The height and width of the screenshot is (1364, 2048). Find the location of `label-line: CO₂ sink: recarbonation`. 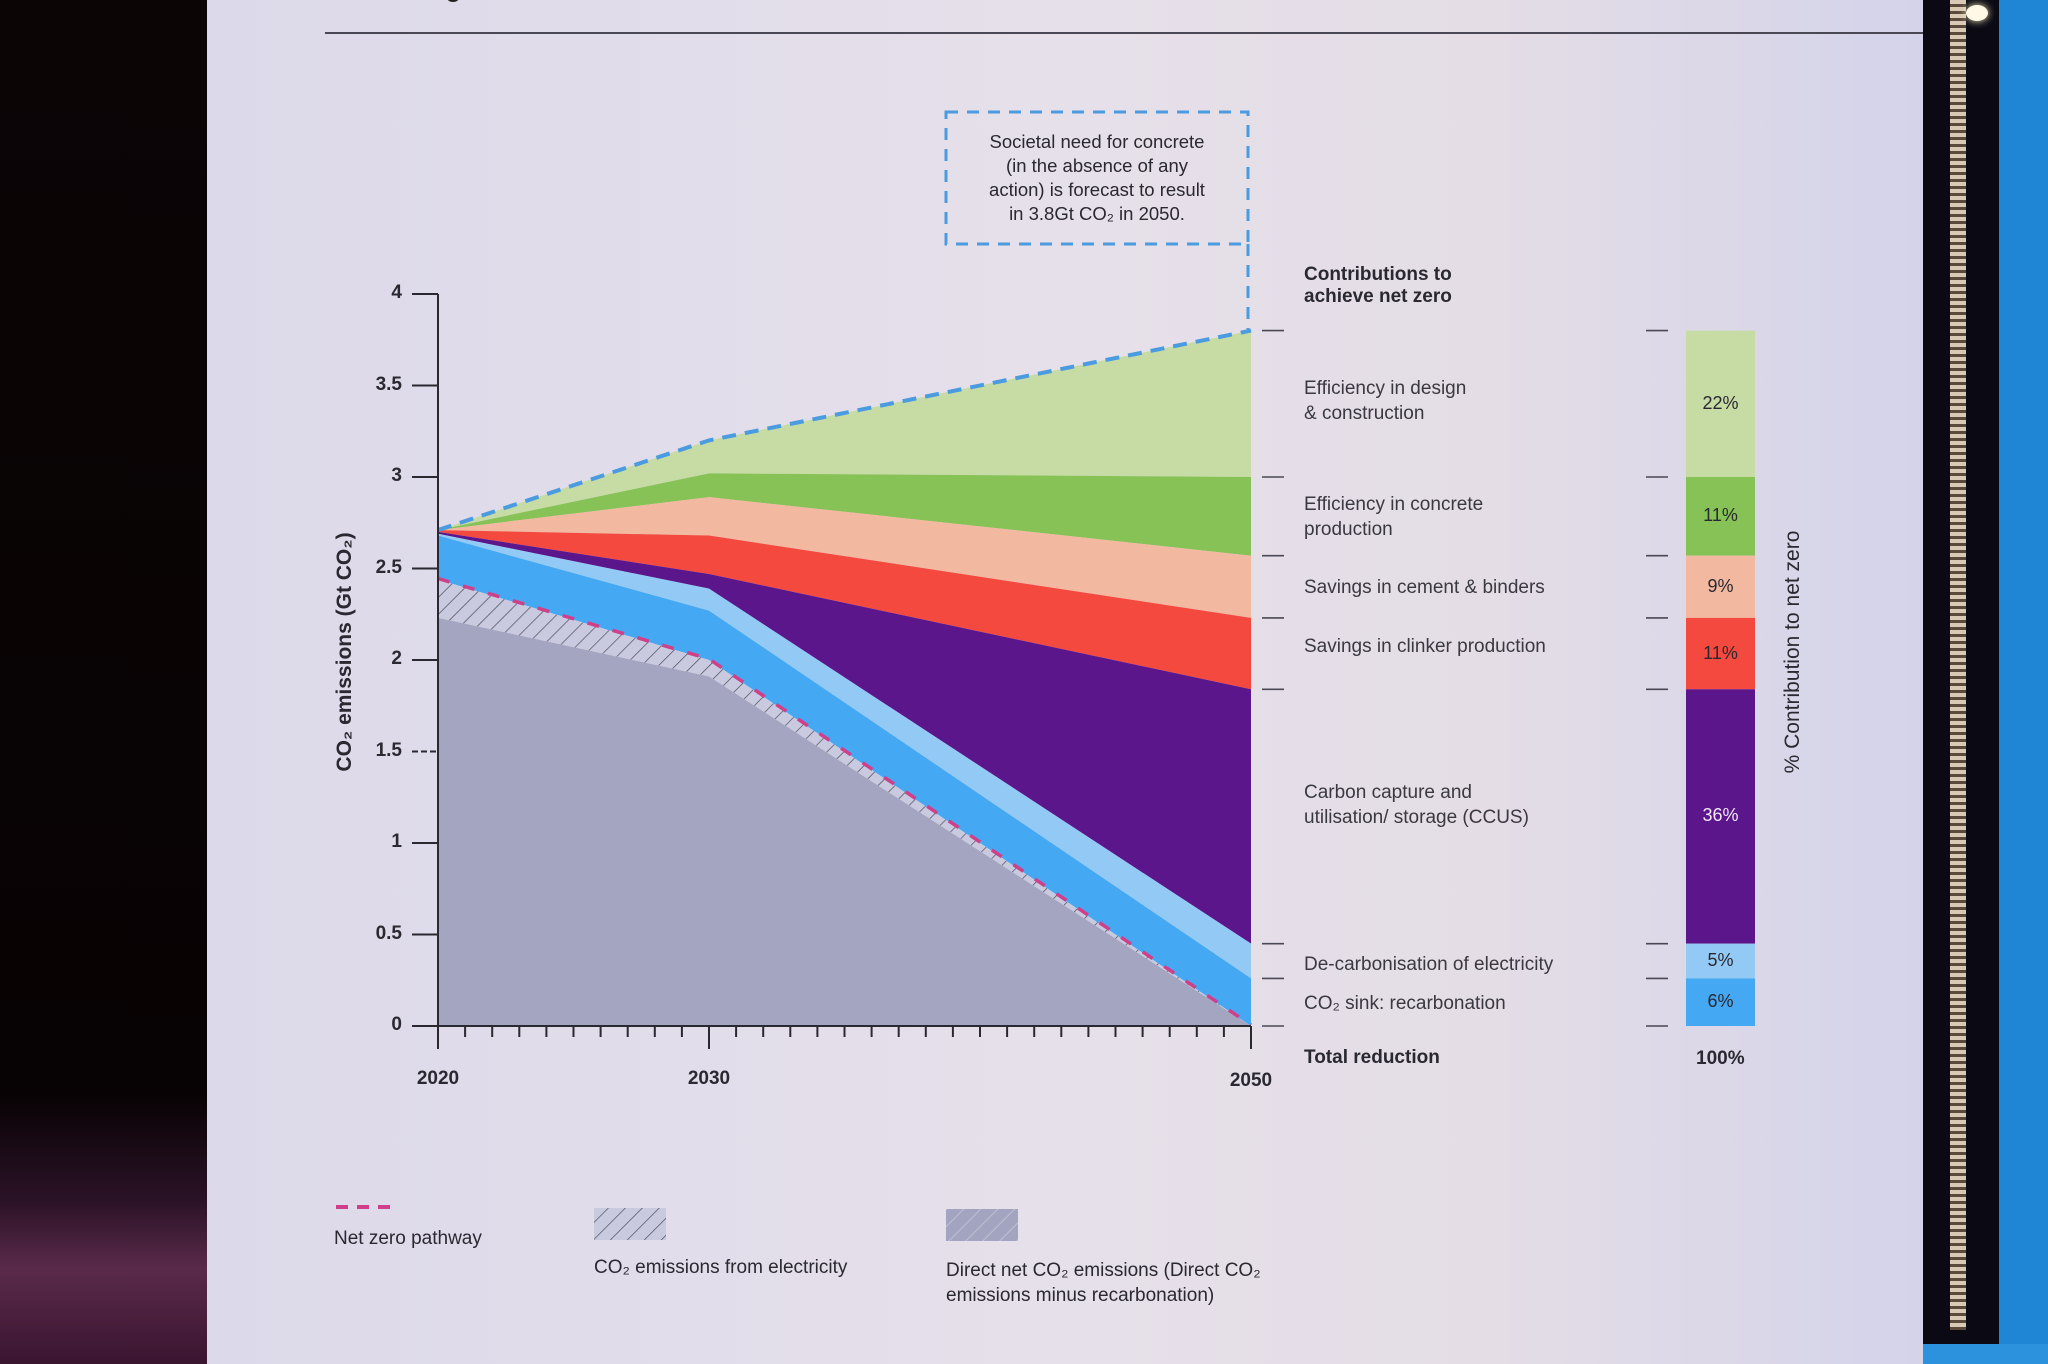

label-line: CO₂ sink: recarbonation is located at coordinates (1405, 1003).